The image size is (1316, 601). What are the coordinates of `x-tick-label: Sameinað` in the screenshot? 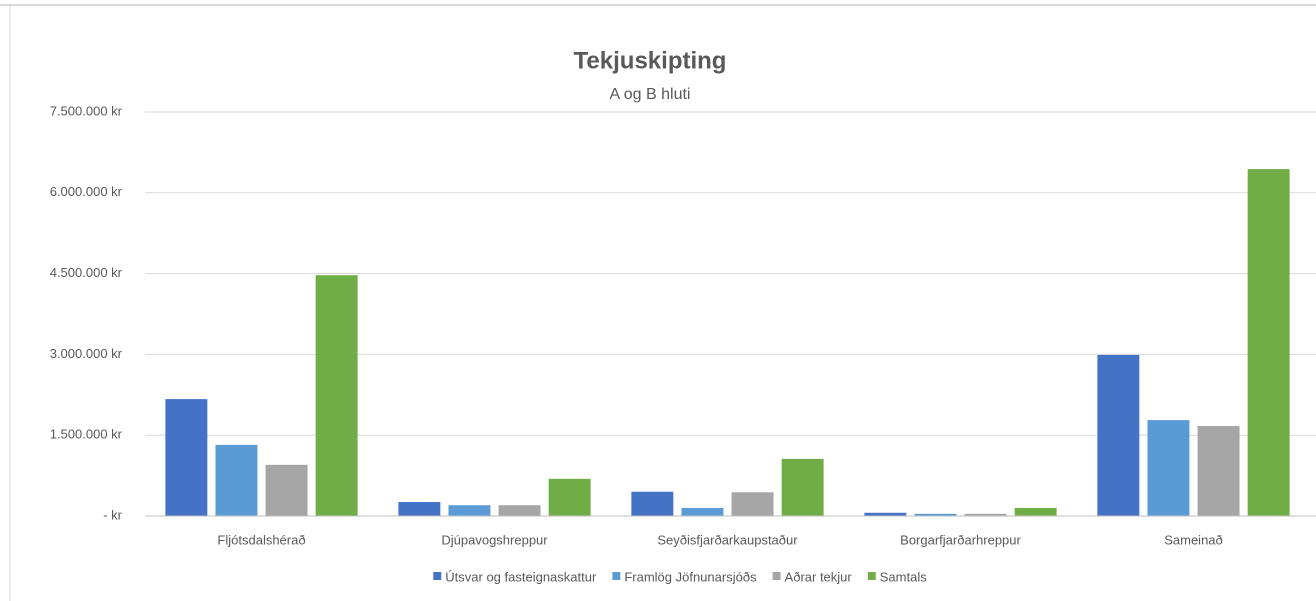 It's located at (1193, 539).